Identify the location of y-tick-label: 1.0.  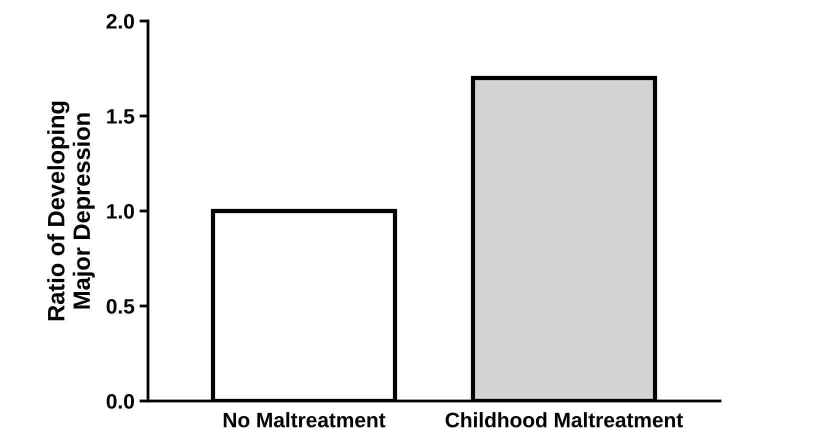
(120, 211).